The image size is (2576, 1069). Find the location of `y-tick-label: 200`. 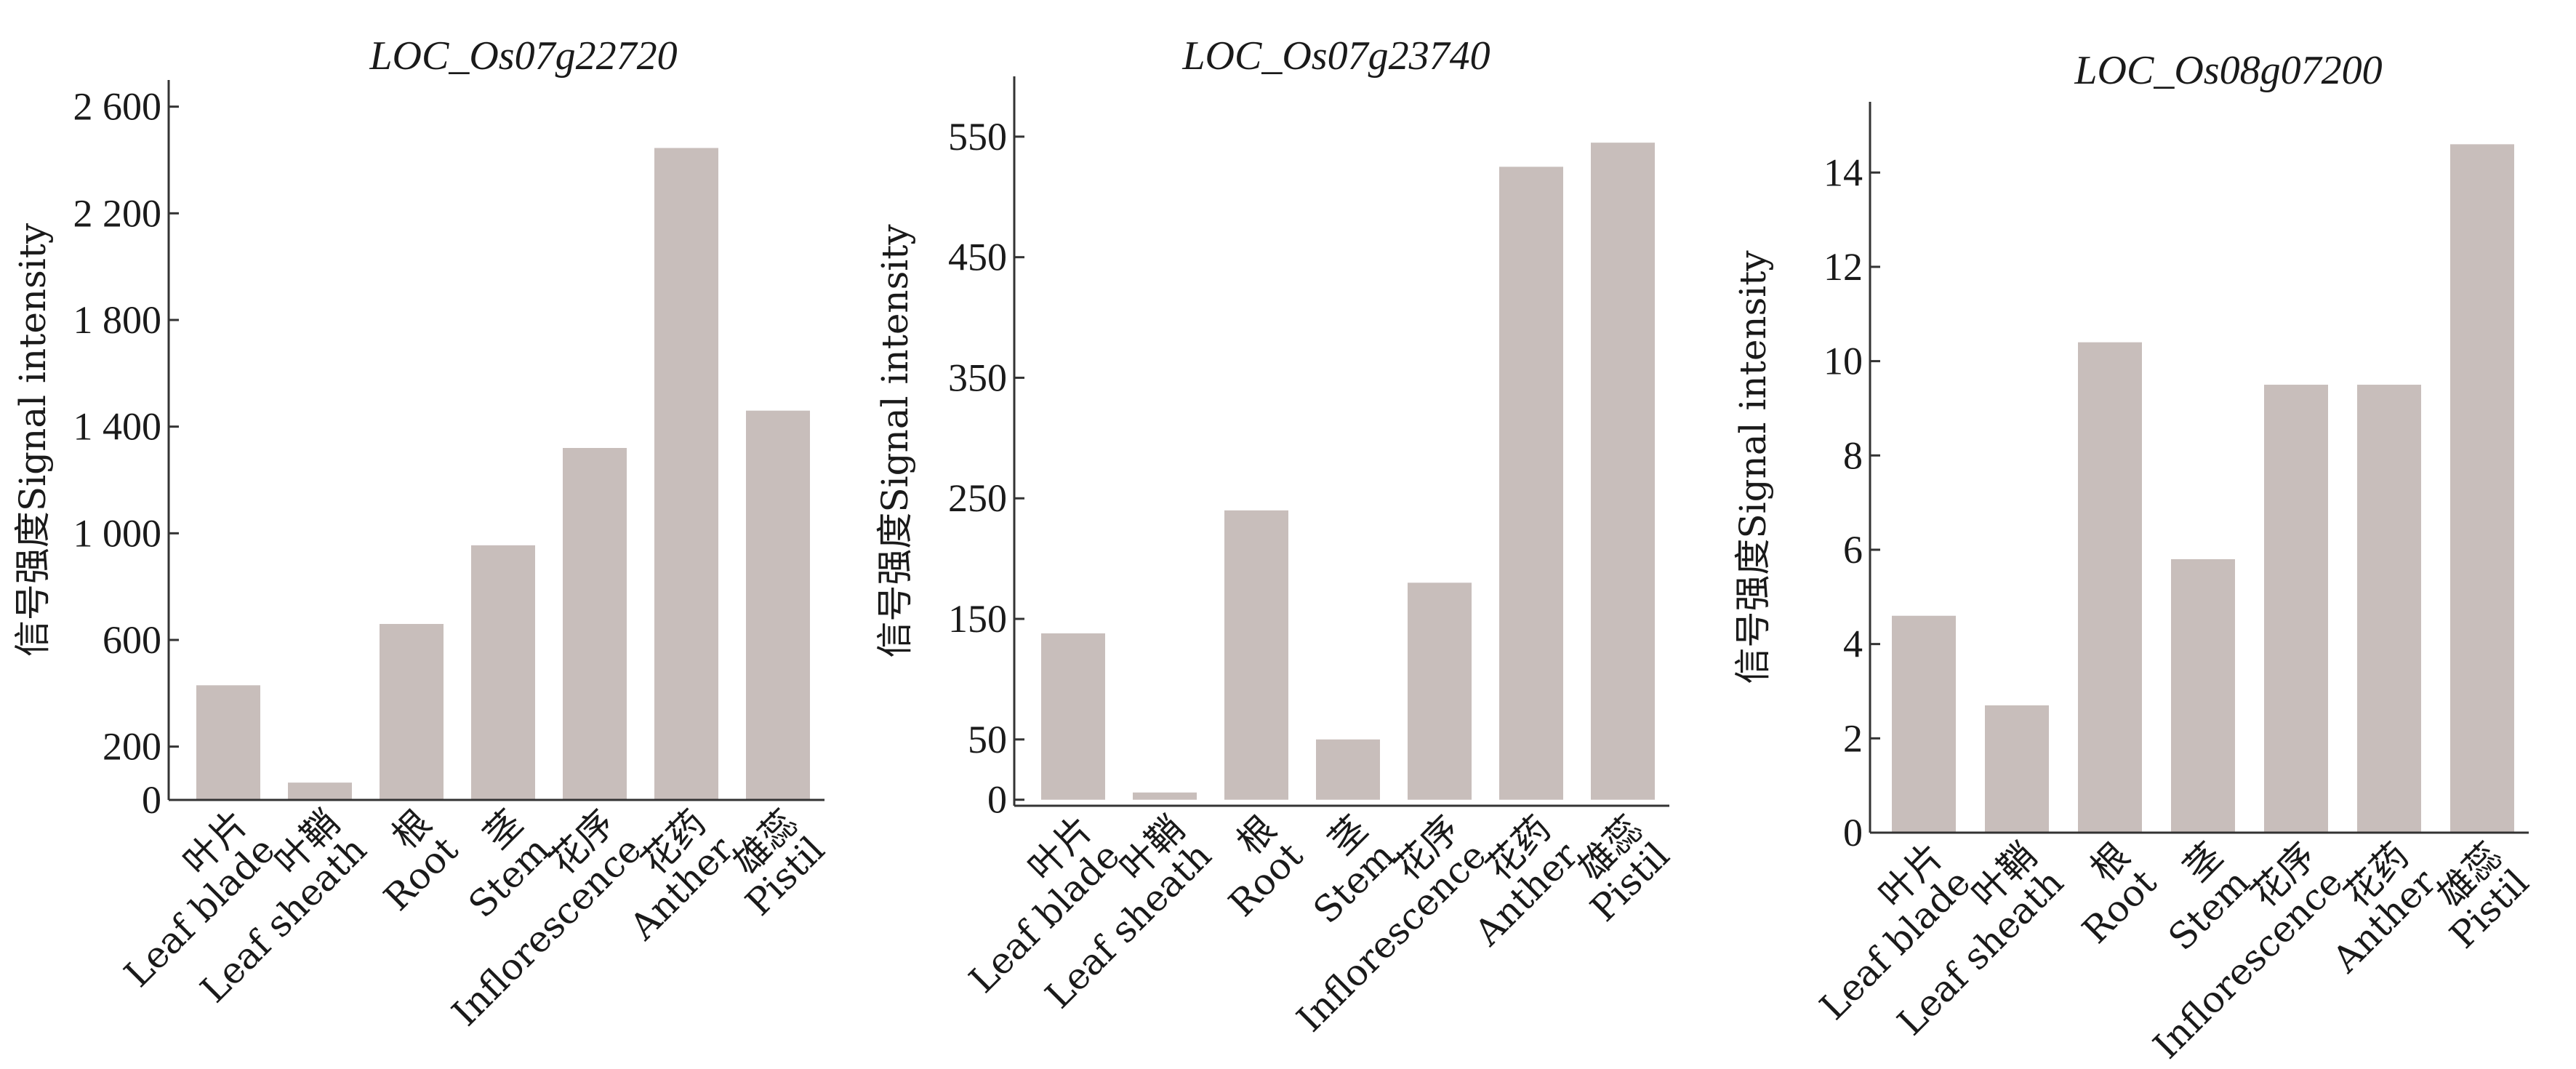

y-tick-label: 200 is located at coordinates (132, 747).